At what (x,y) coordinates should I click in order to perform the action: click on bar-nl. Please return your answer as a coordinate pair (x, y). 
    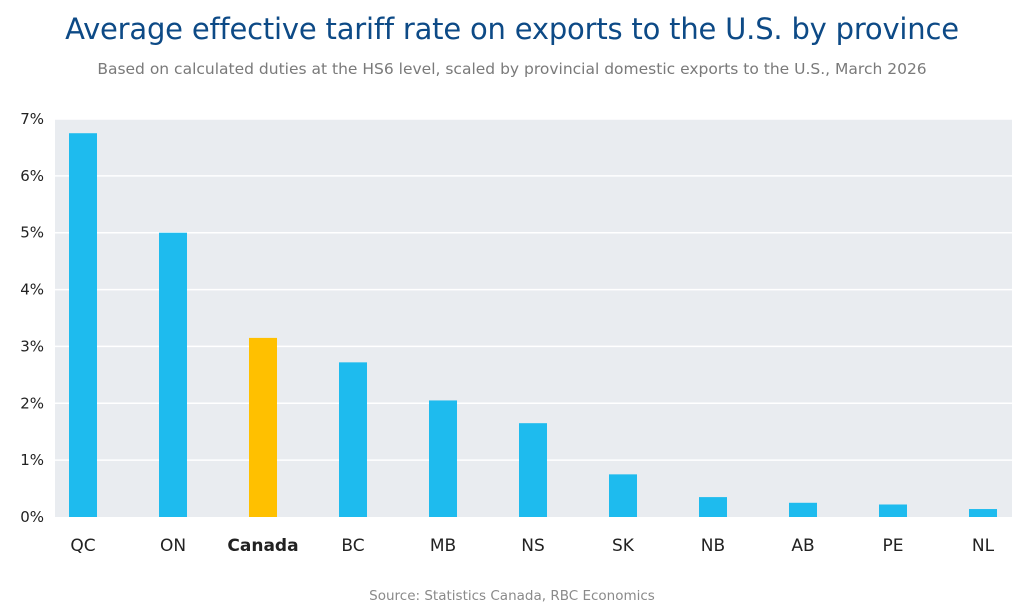
    Looking at the image, I should click on (983, 513).